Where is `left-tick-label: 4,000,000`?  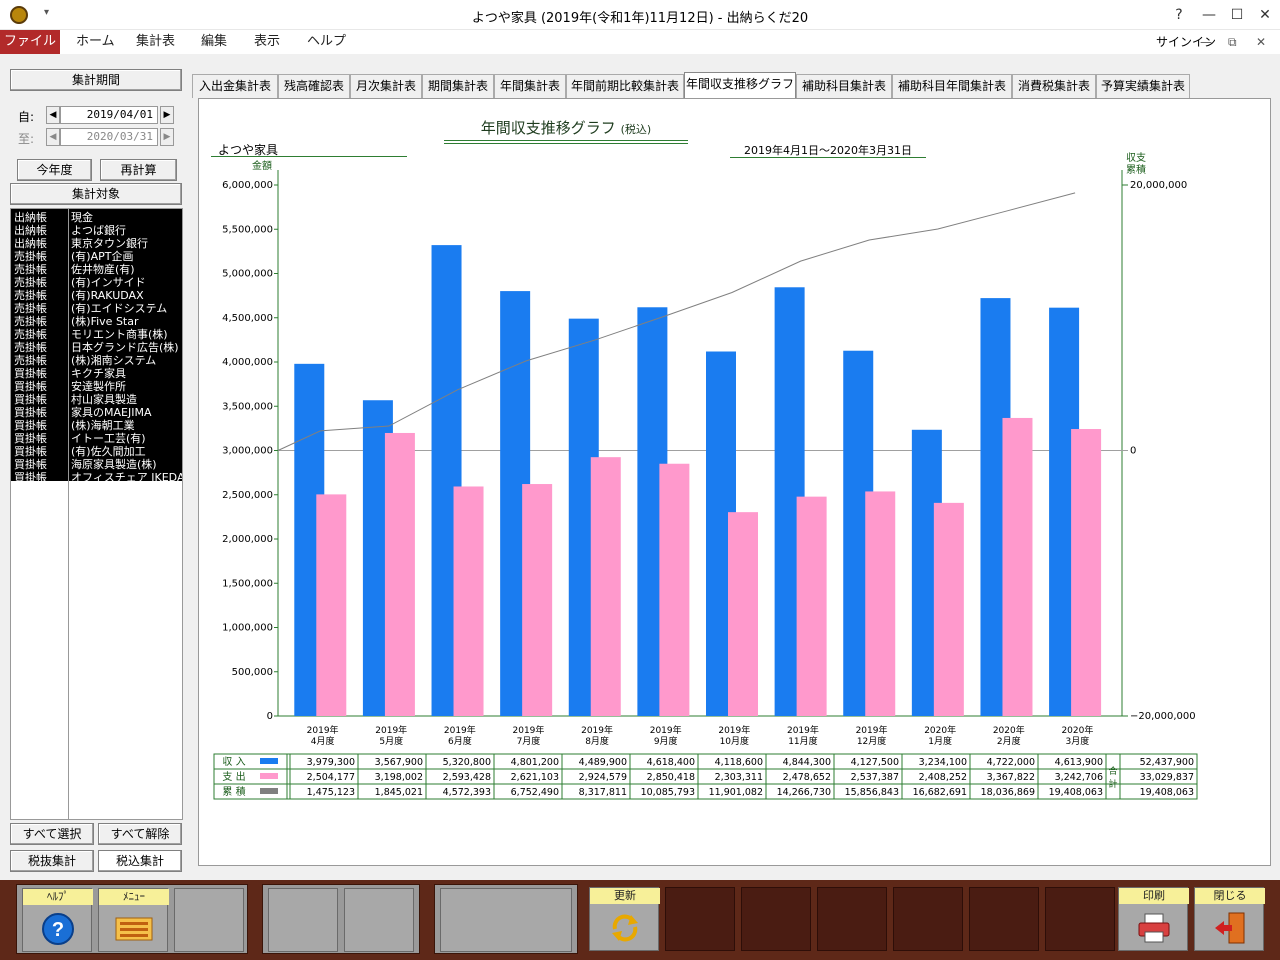
left-tick-label: 4,000,000 is located at coordinates (247, 362).